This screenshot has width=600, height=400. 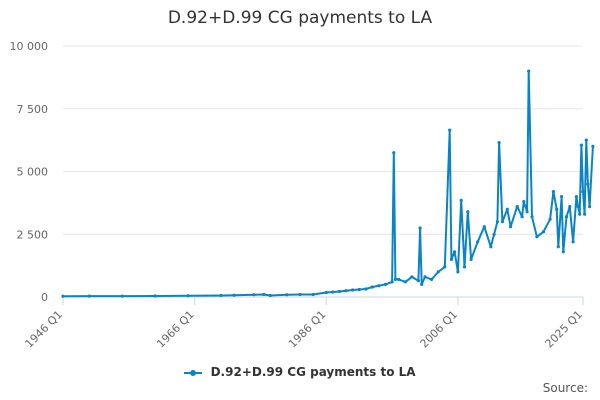 I want to click on chart-title: D.92+D.99 CG payments to LA, so click(x=300, y=18).